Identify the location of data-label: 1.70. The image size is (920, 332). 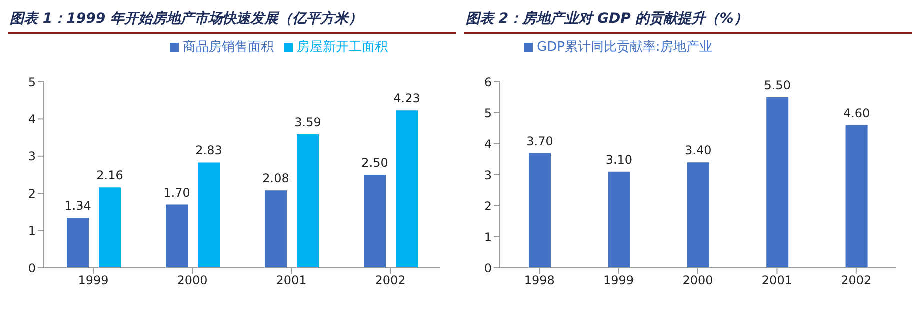
(177, 193).